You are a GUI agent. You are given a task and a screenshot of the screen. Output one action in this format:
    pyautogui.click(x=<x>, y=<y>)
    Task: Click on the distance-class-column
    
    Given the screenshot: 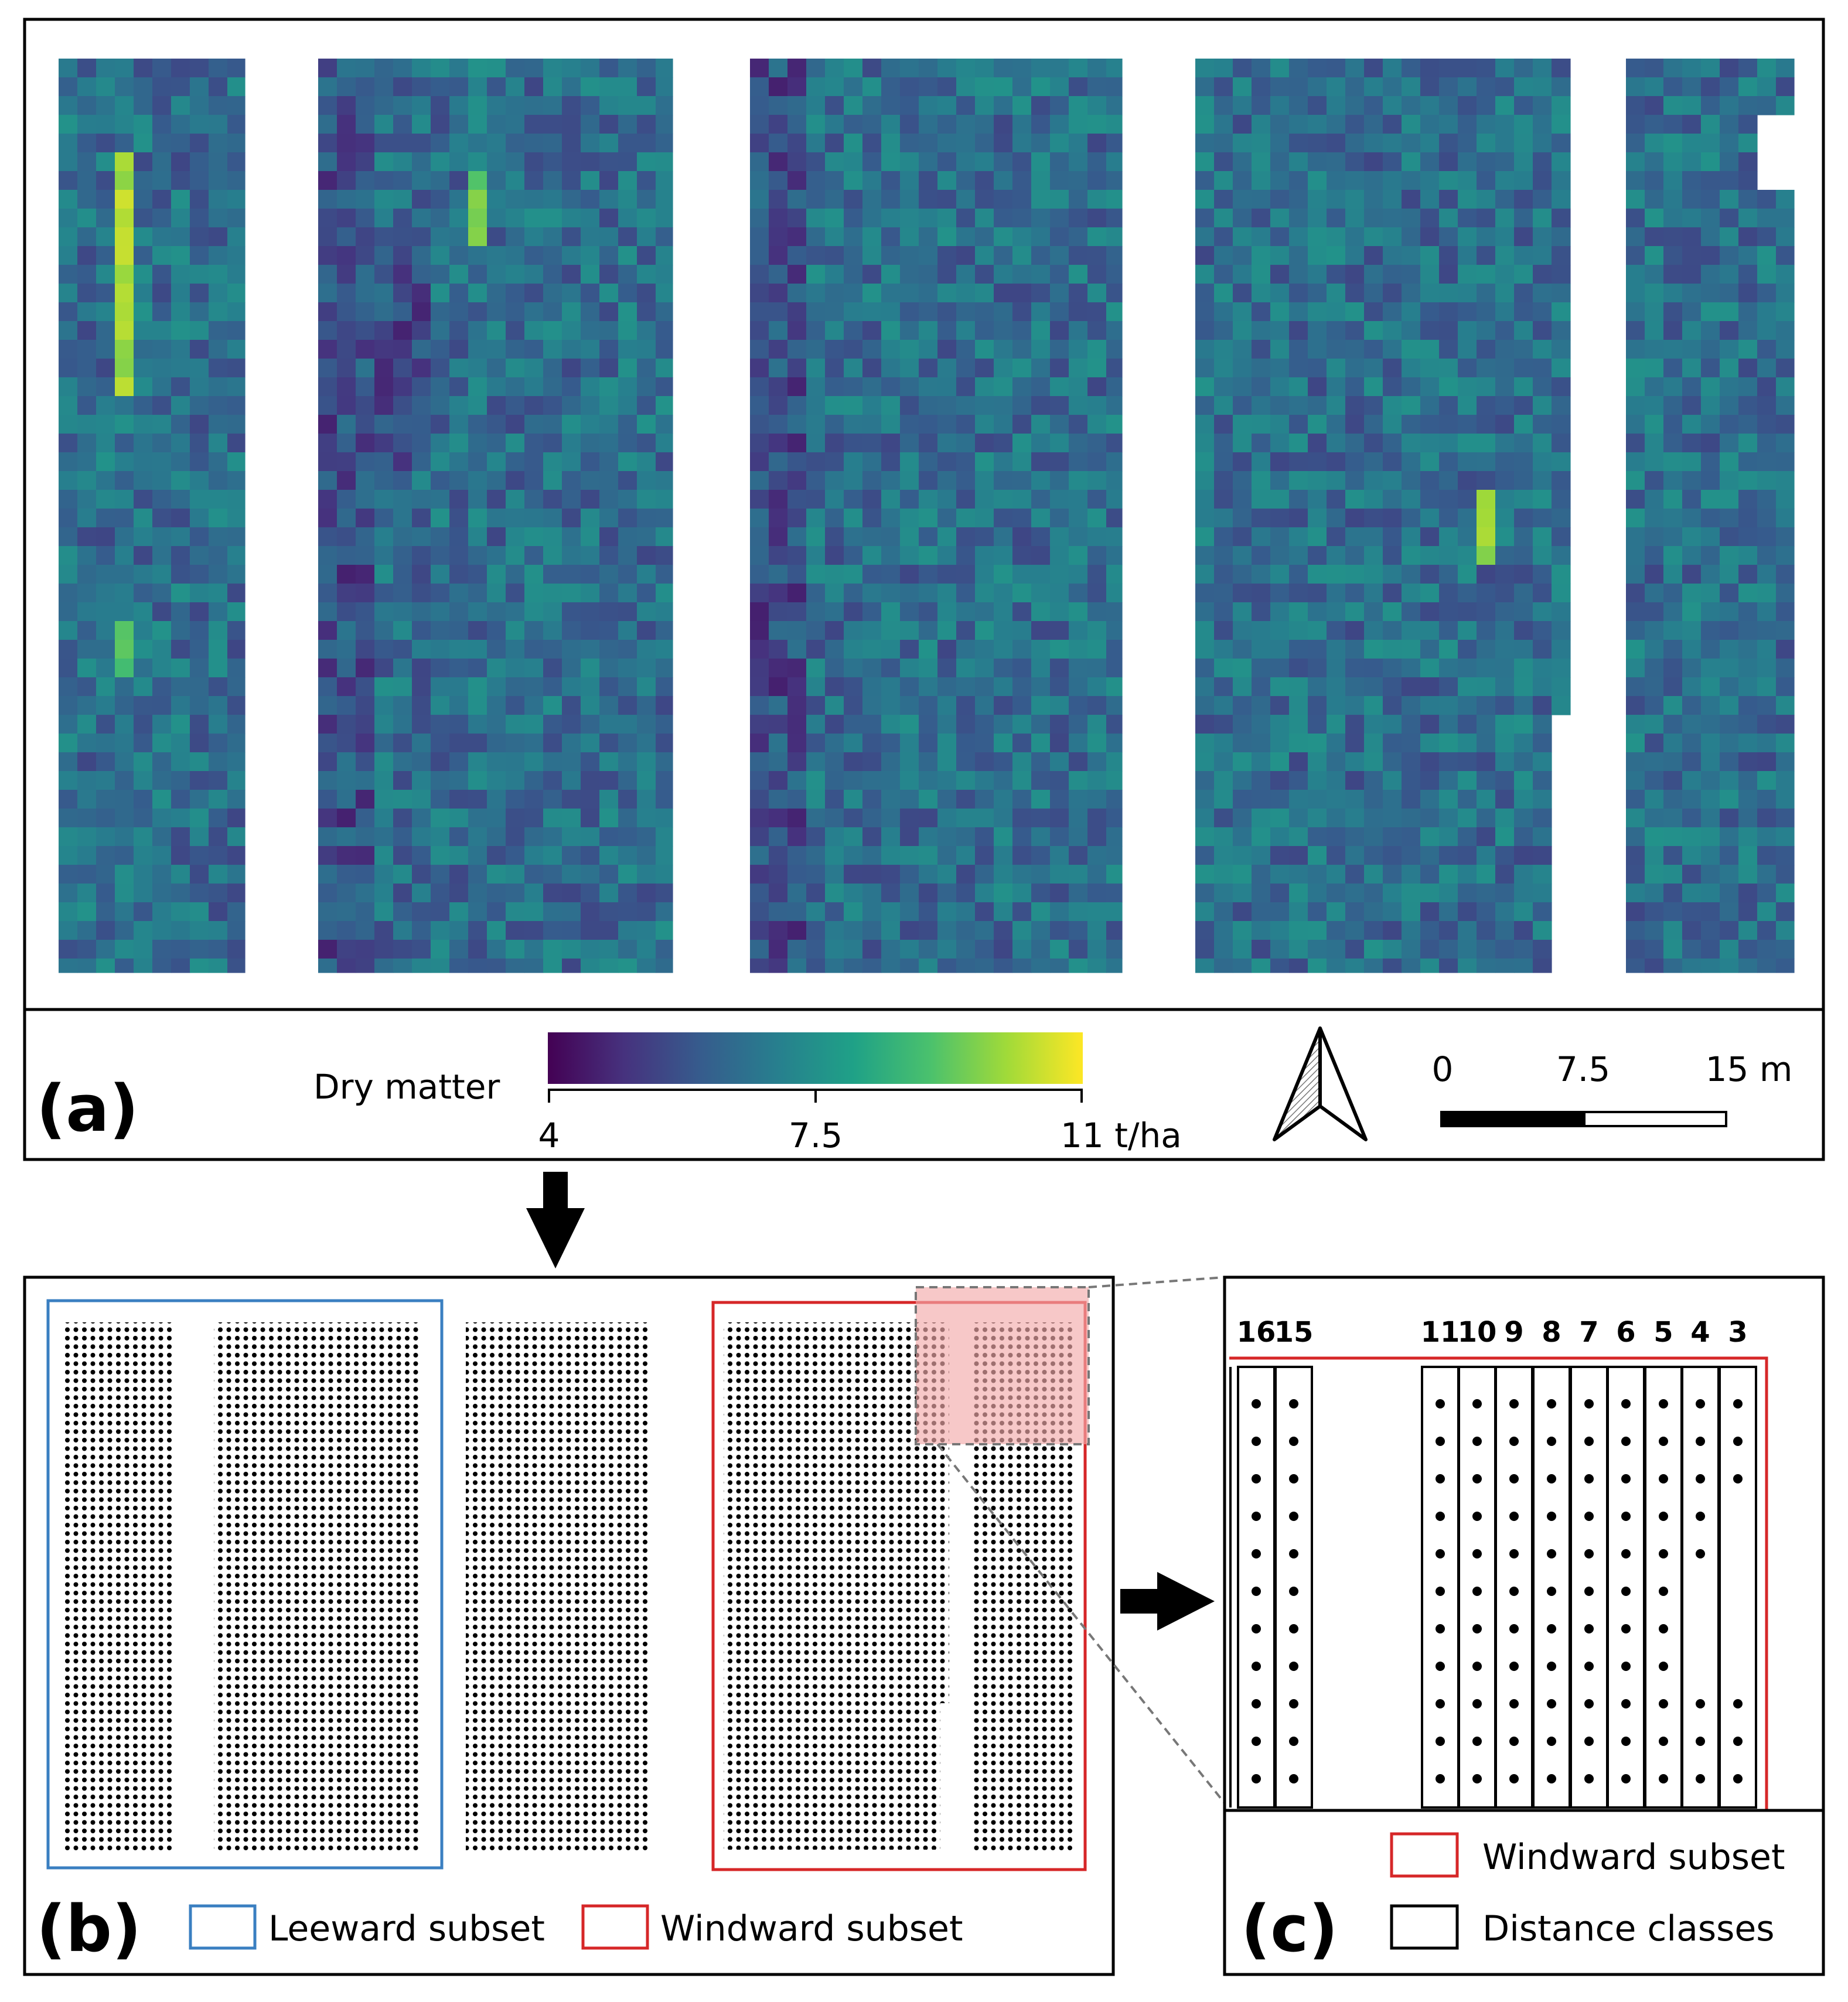 What is the action you would take?
    pyautogui.click(x=1293, y=1587)
    